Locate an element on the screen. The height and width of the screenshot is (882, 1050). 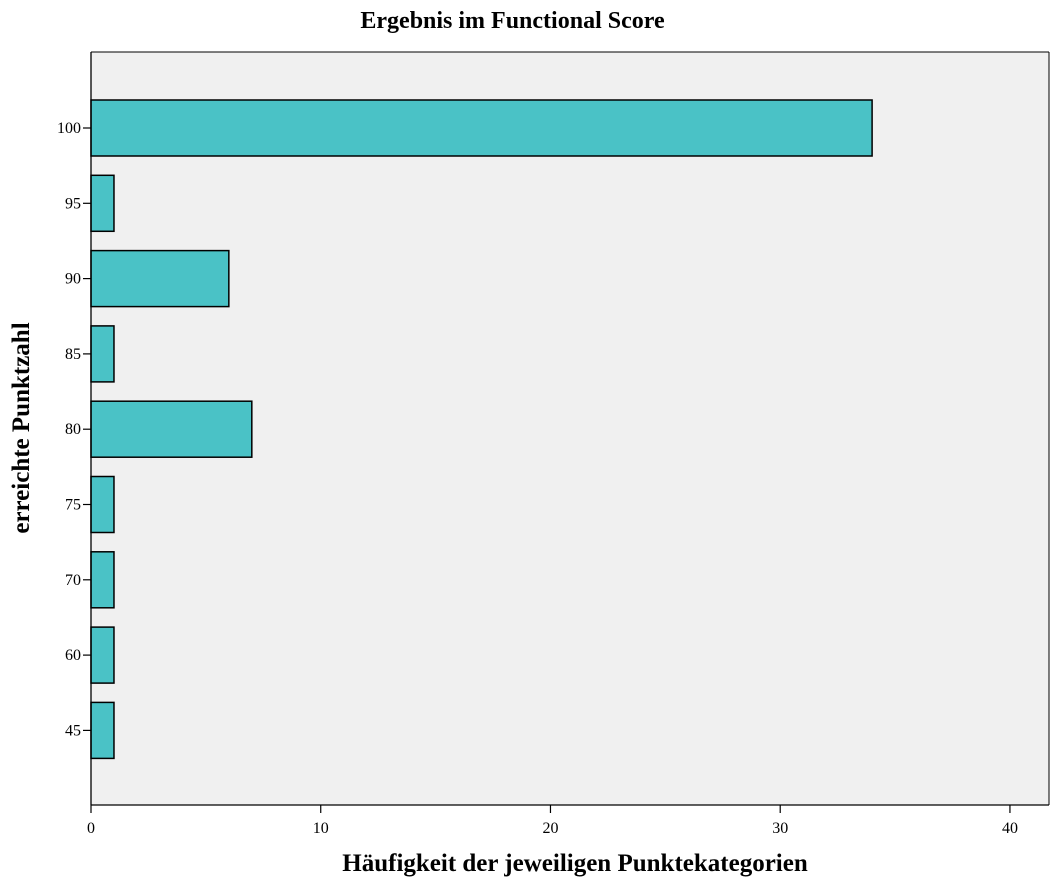
y-tick-label: 80 is located at coordinates (73, 429).